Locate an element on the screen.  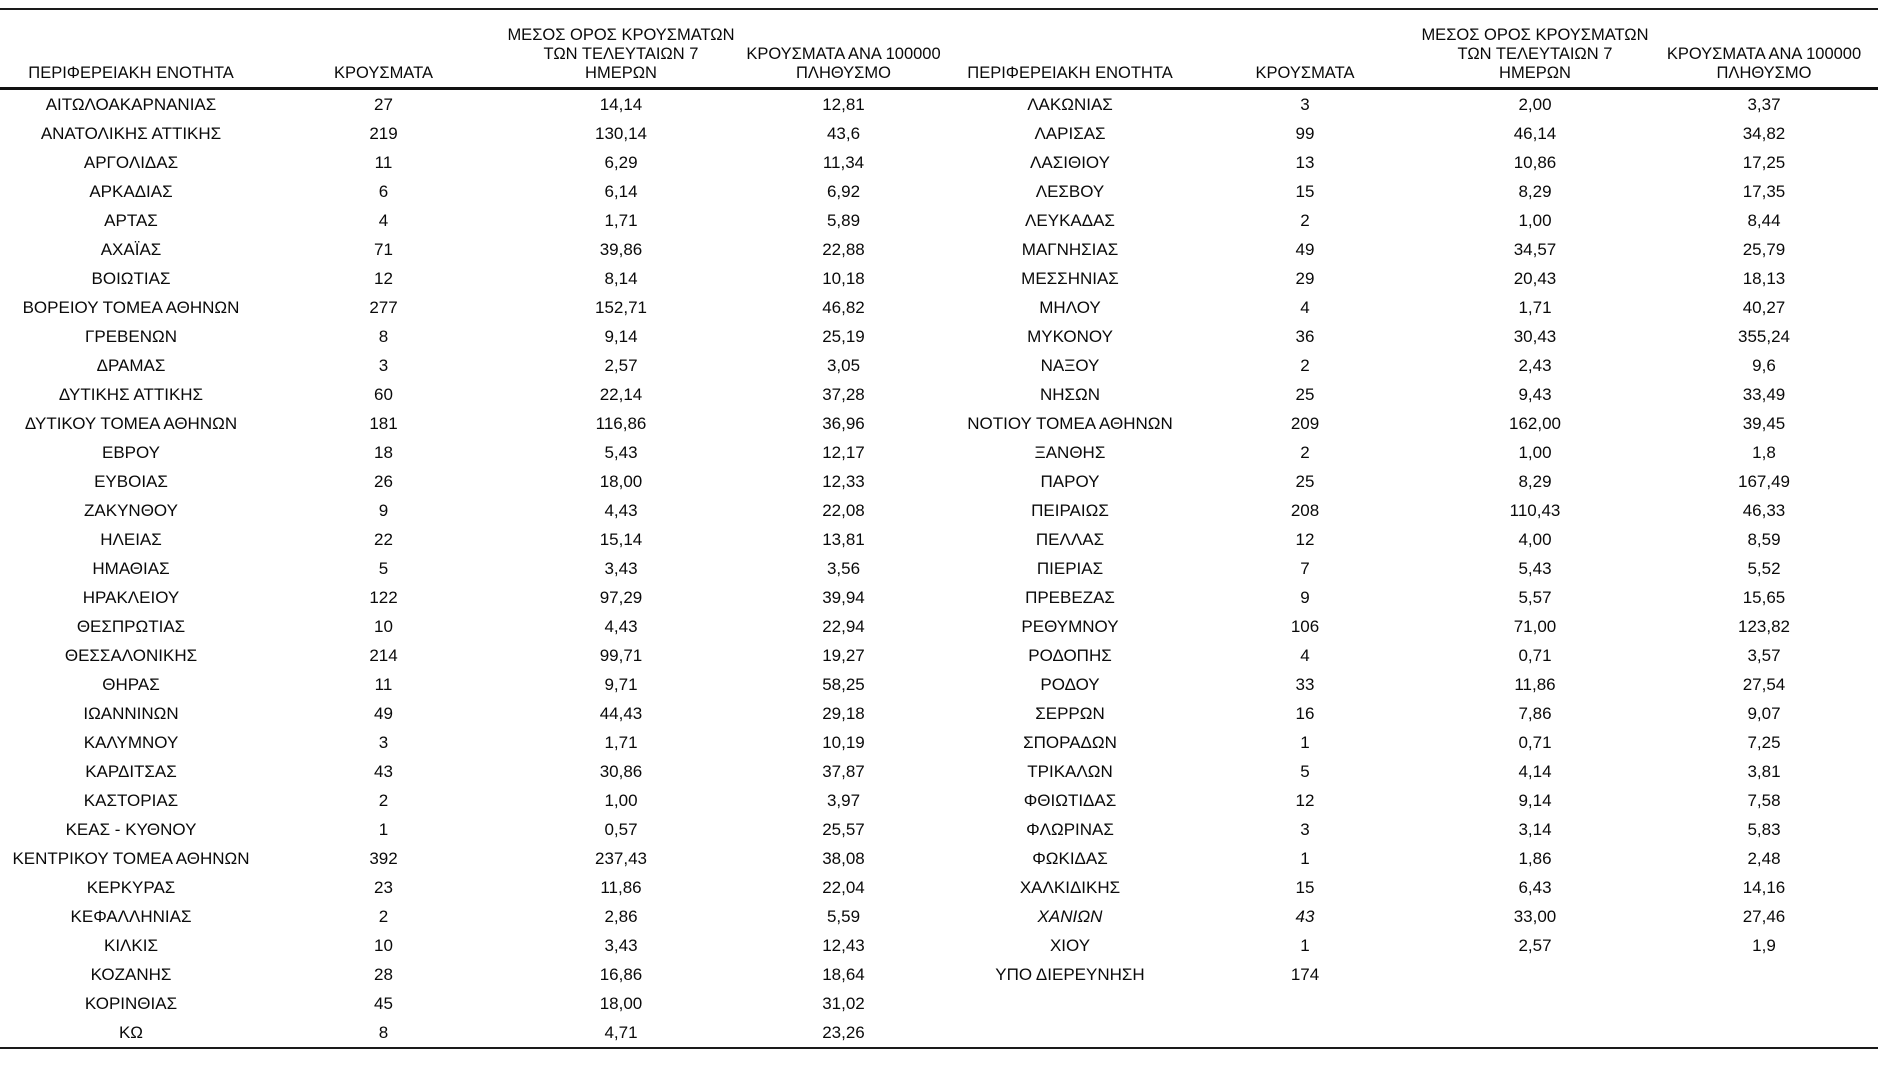
region-cell: ΔΡΑΜΑΣ is located at coordinates (131, 365).